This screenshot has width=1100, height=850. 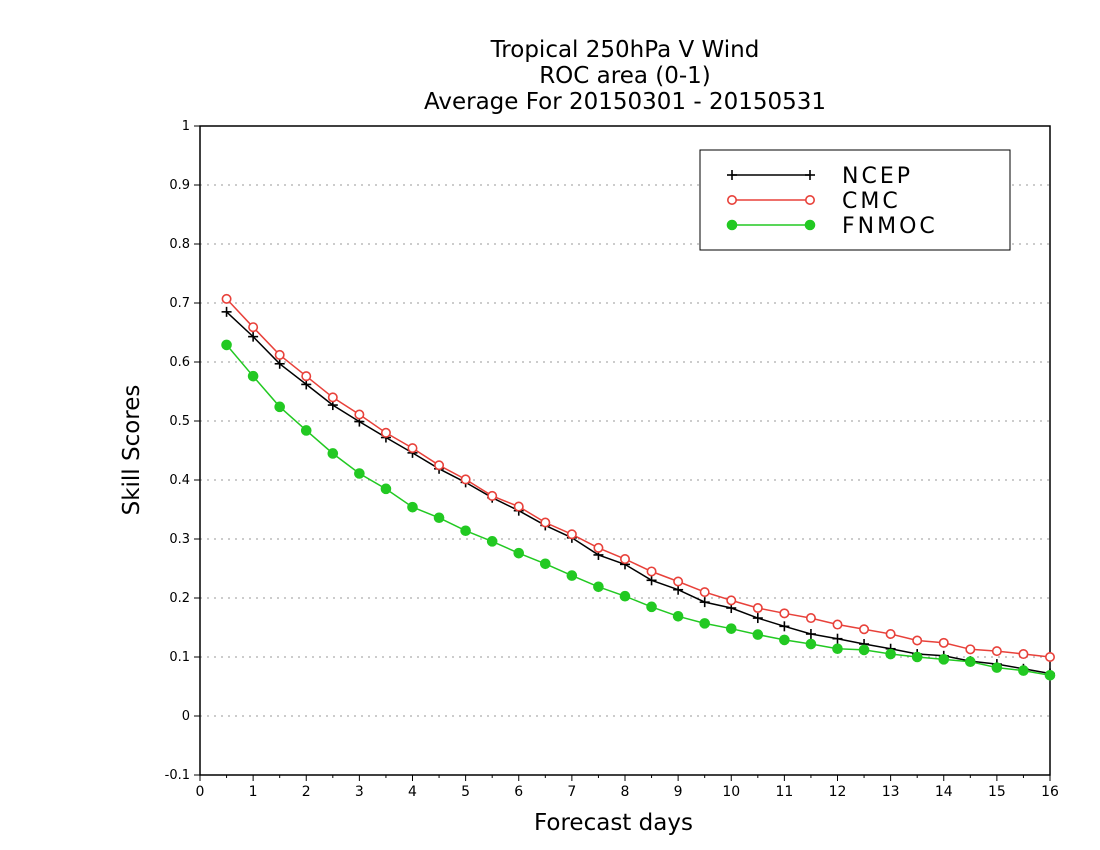 I want to click on y-tick-label: 0.2, so click(x=179, y=598).